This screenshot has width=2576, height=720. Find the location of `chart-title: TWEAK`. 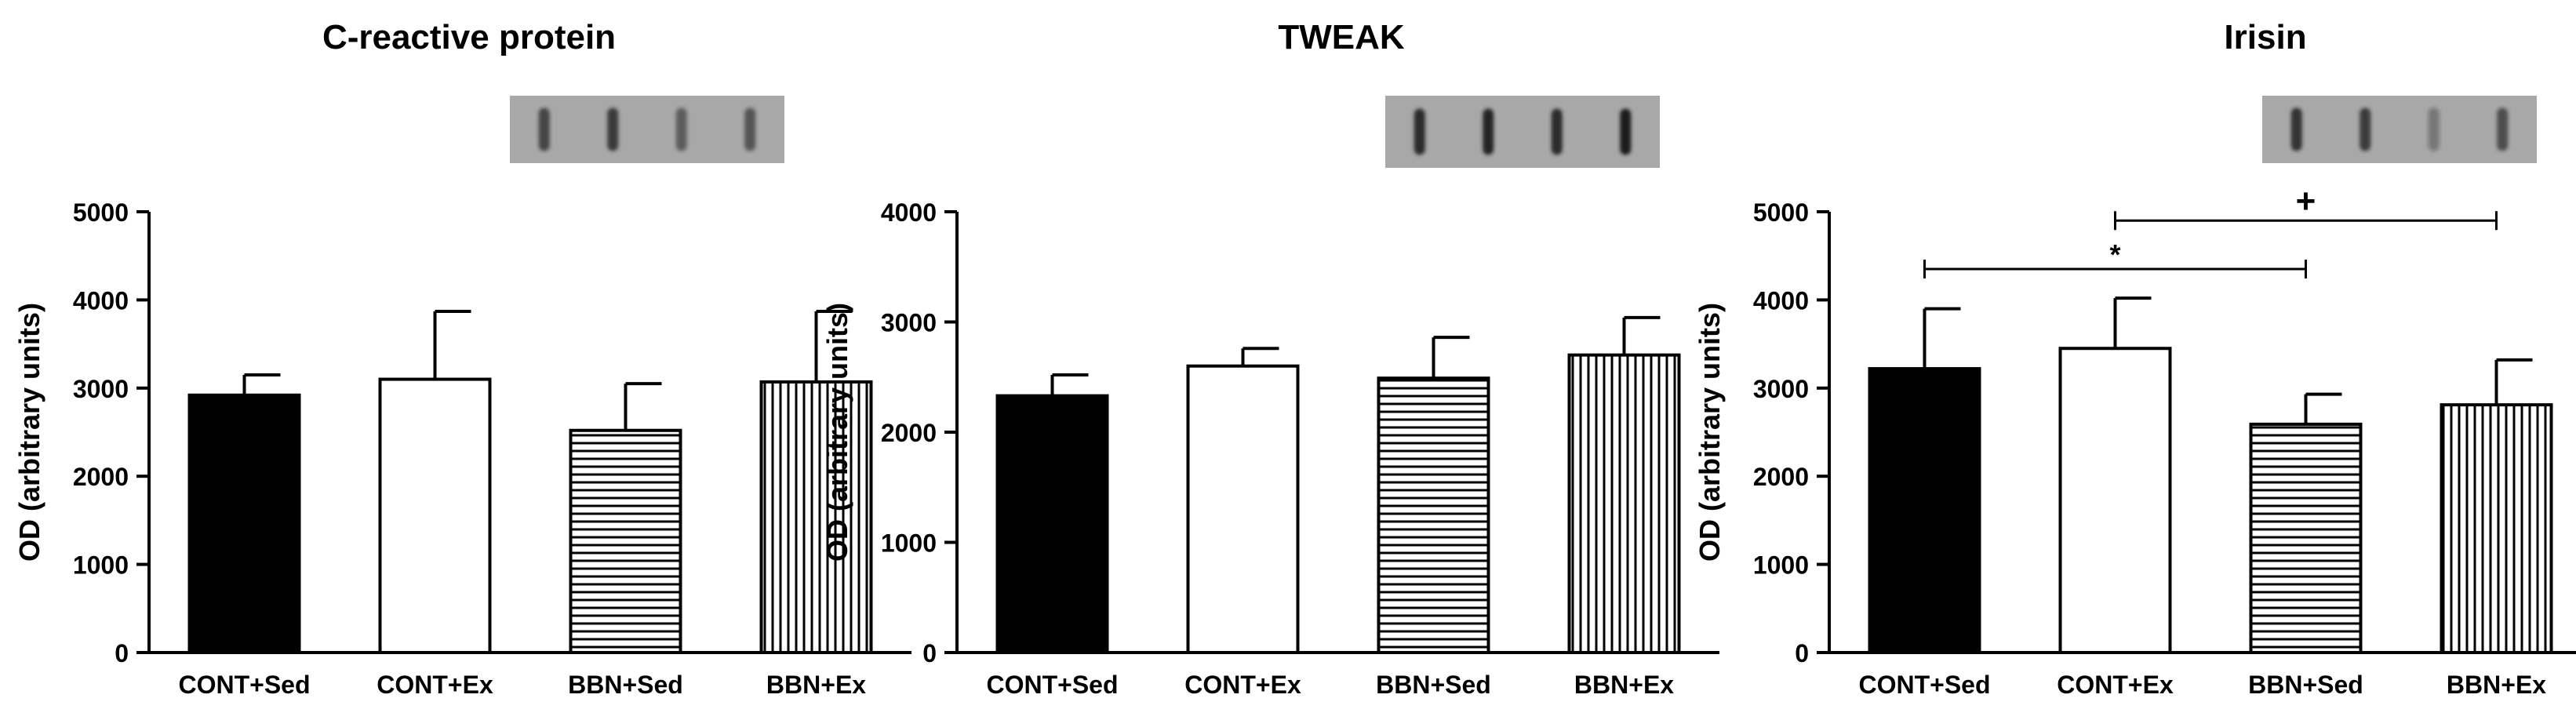

chart-title: TWEAK is located at coordinates (1341, 37).